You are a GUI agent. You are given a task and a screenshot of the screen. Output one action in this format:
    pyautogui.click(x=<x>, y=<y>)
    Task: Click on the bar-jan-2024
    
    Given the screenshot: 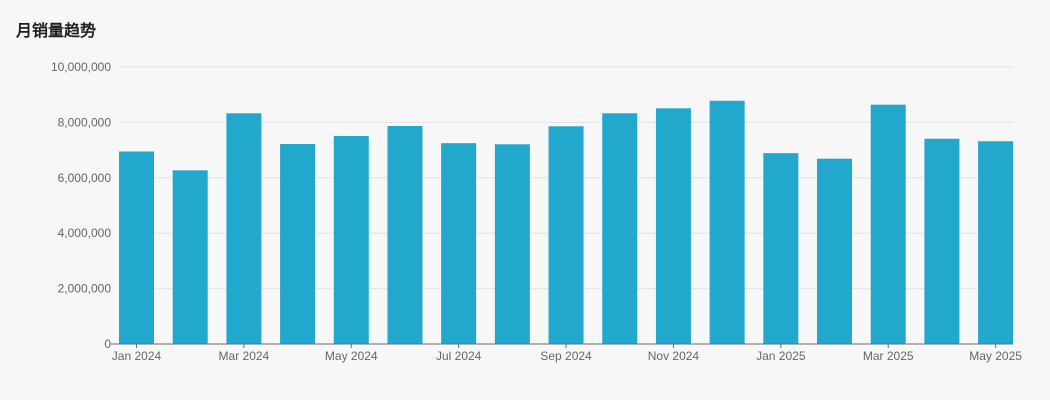 What is the action you would take?
    pyautogui.click(x=136, y=247)
    